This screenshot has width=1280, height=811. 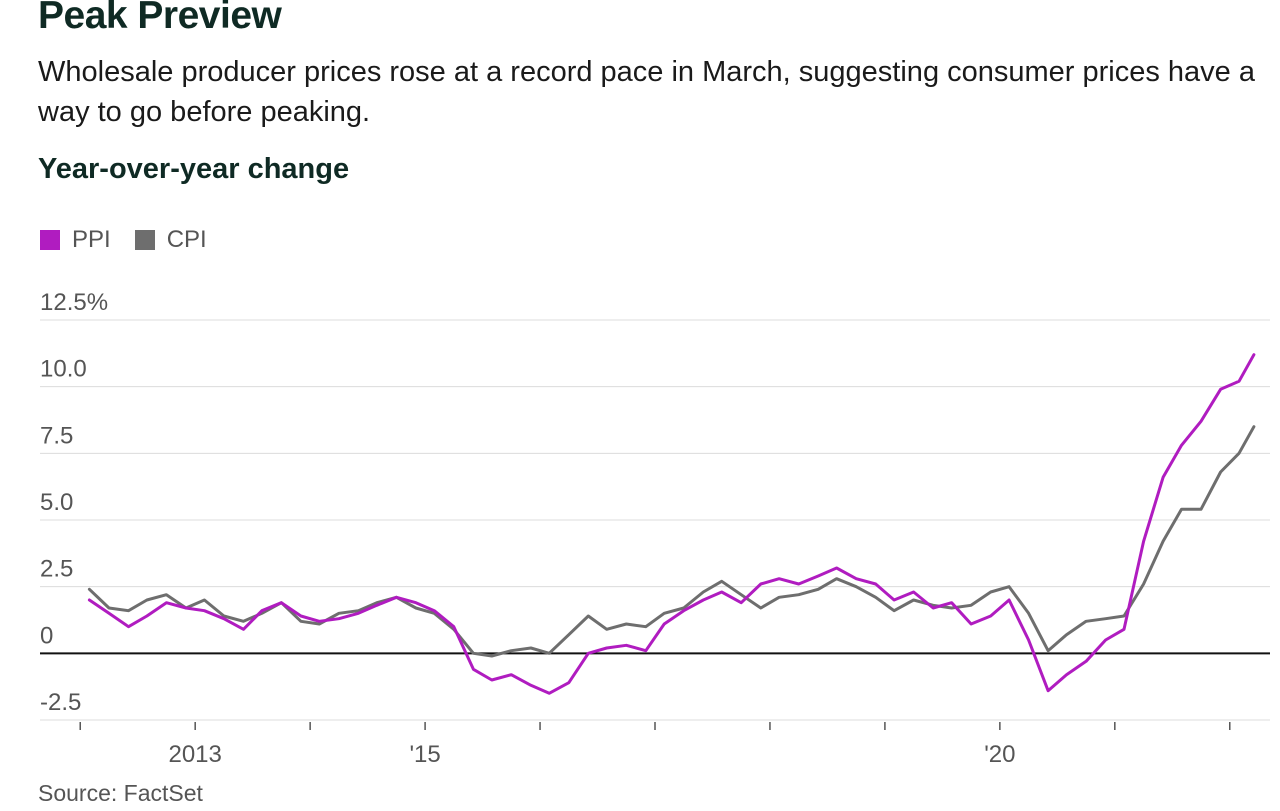 I want to click on legend-item-cpi: CPI, so click(x=170, y=240).